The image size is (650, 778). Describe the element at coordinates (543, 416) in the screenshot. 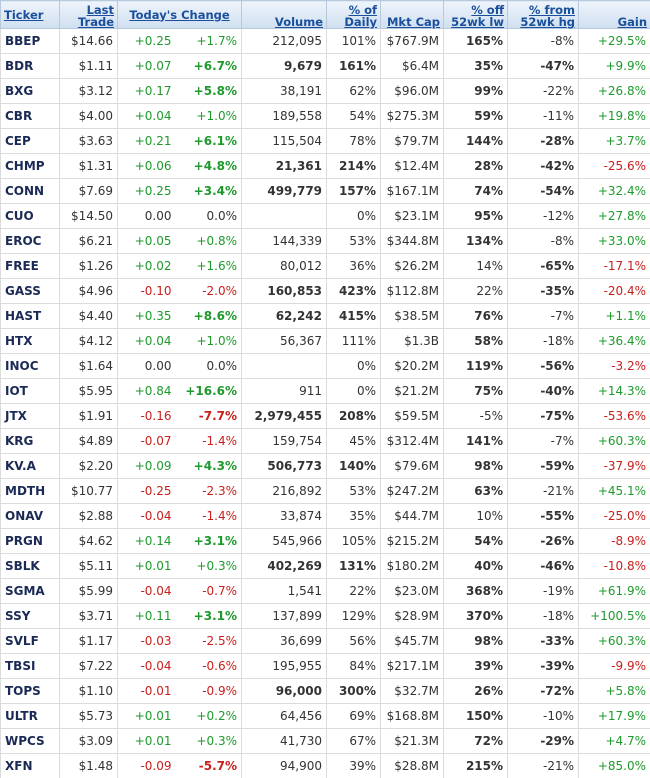

I see `data-cell: -75%` at that location.